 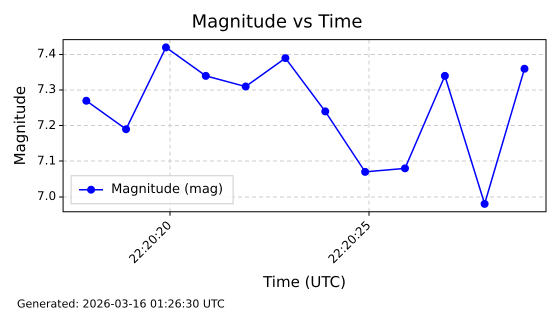 What do you see at coordinates (46, 195) in the screenshot?
I see `y-tick-label: 7.0` at bounding box center [46, 195].